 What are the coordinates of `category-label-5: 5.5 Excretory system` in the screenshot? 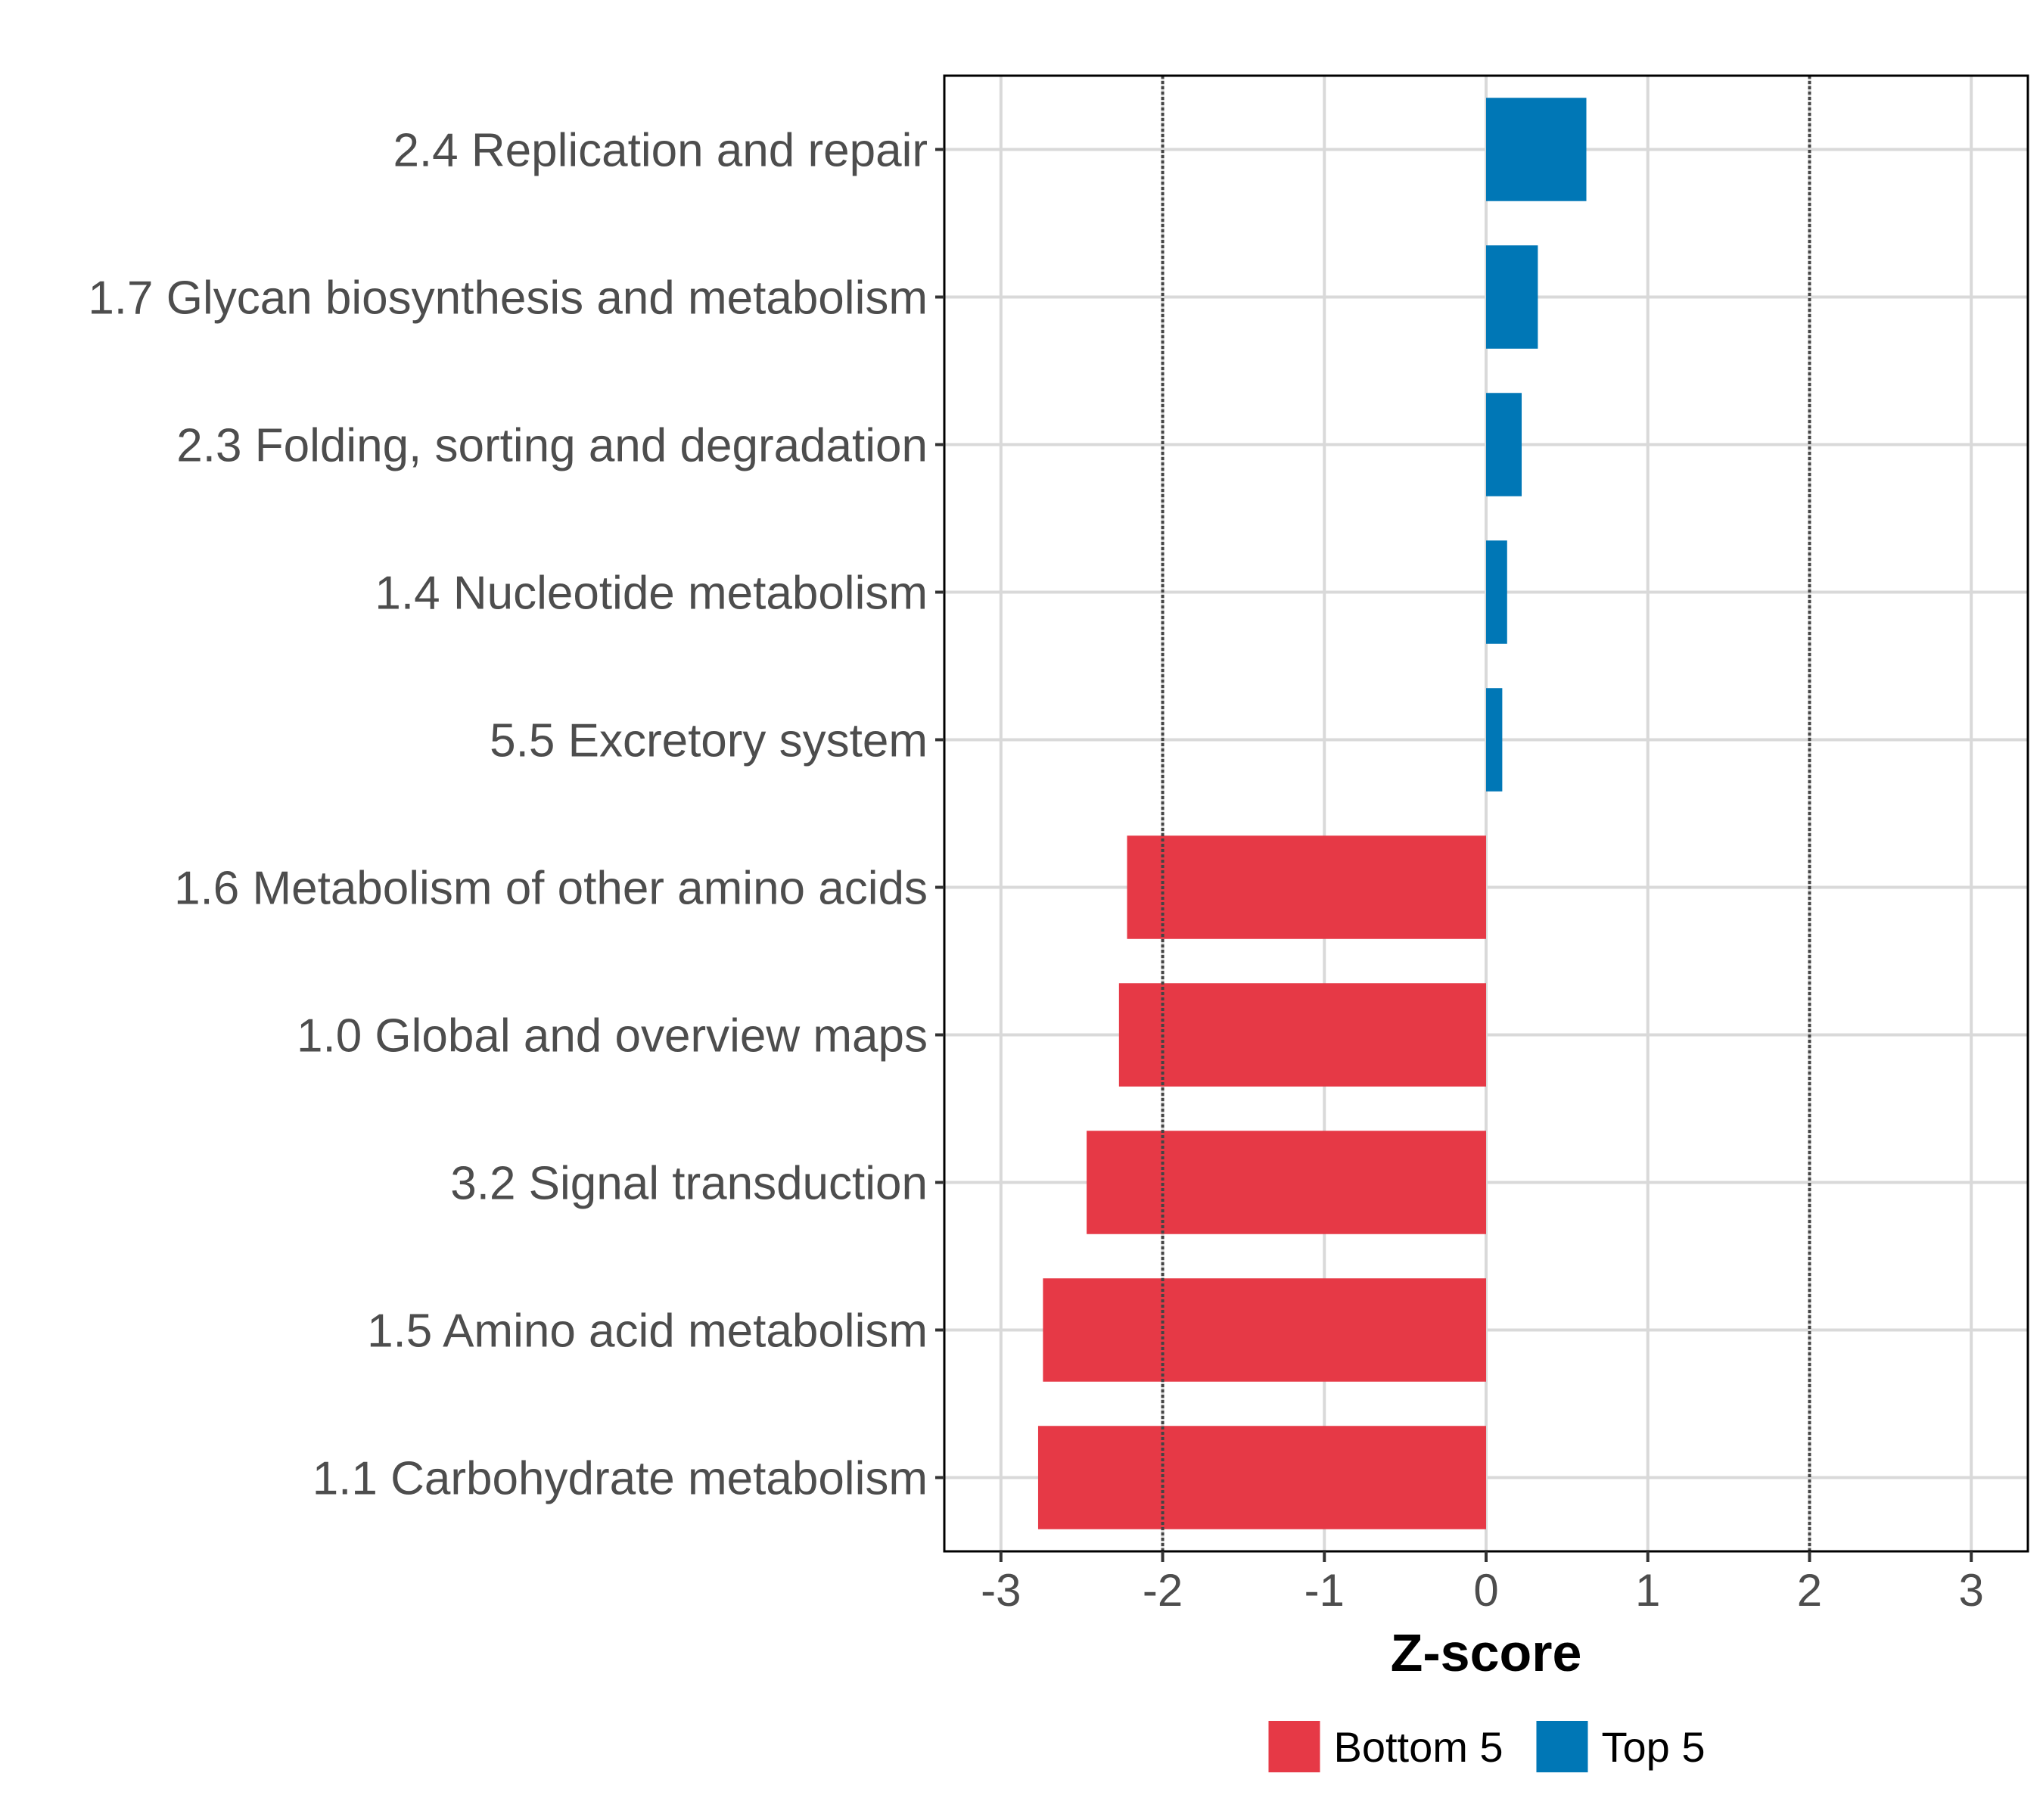 It's located at (709, 741).